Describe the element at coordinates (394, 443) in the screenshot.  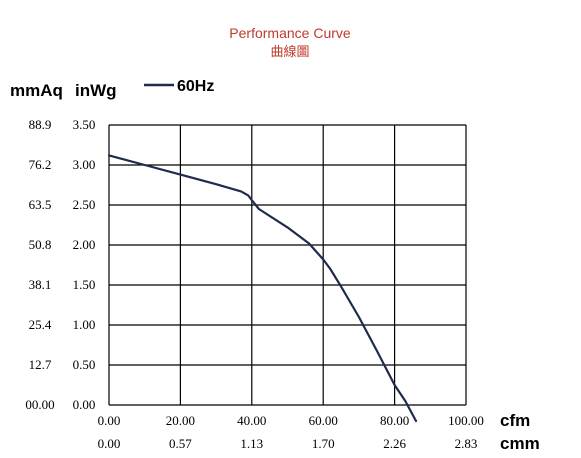
I see `x-tick-label-cmm: 2.26` at that location.